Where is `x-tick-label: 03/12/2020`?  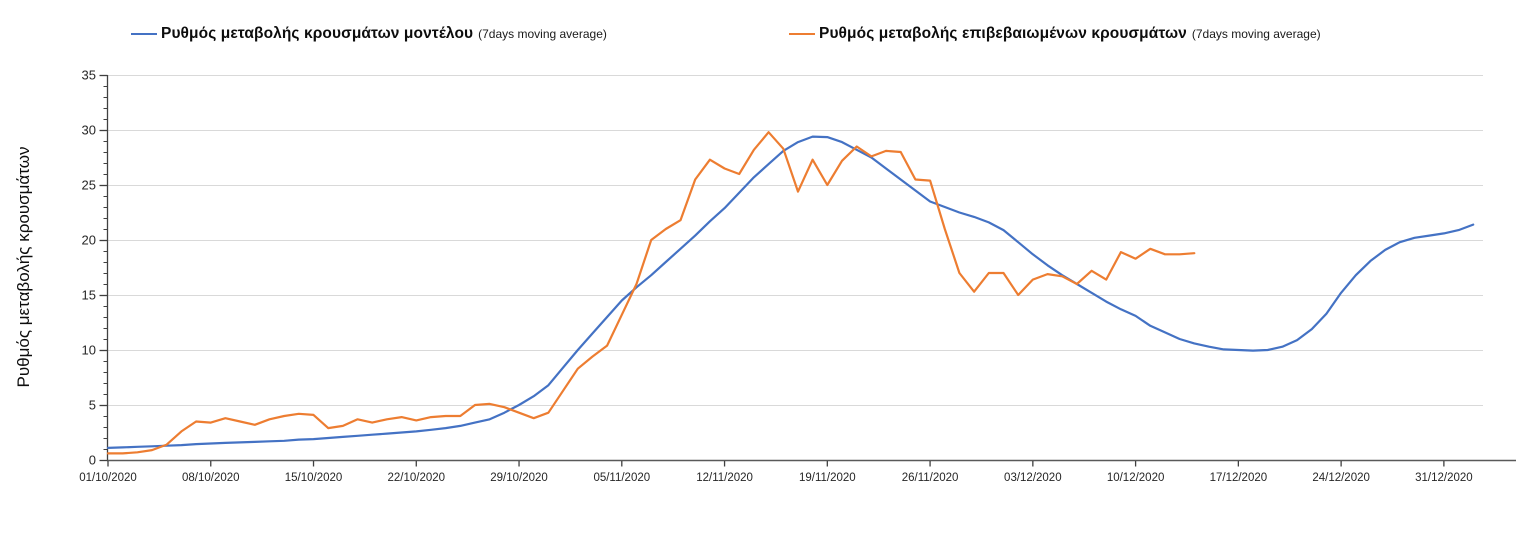
x-tick-label: 03/12/2020 is located at coordinates (1033, 478).